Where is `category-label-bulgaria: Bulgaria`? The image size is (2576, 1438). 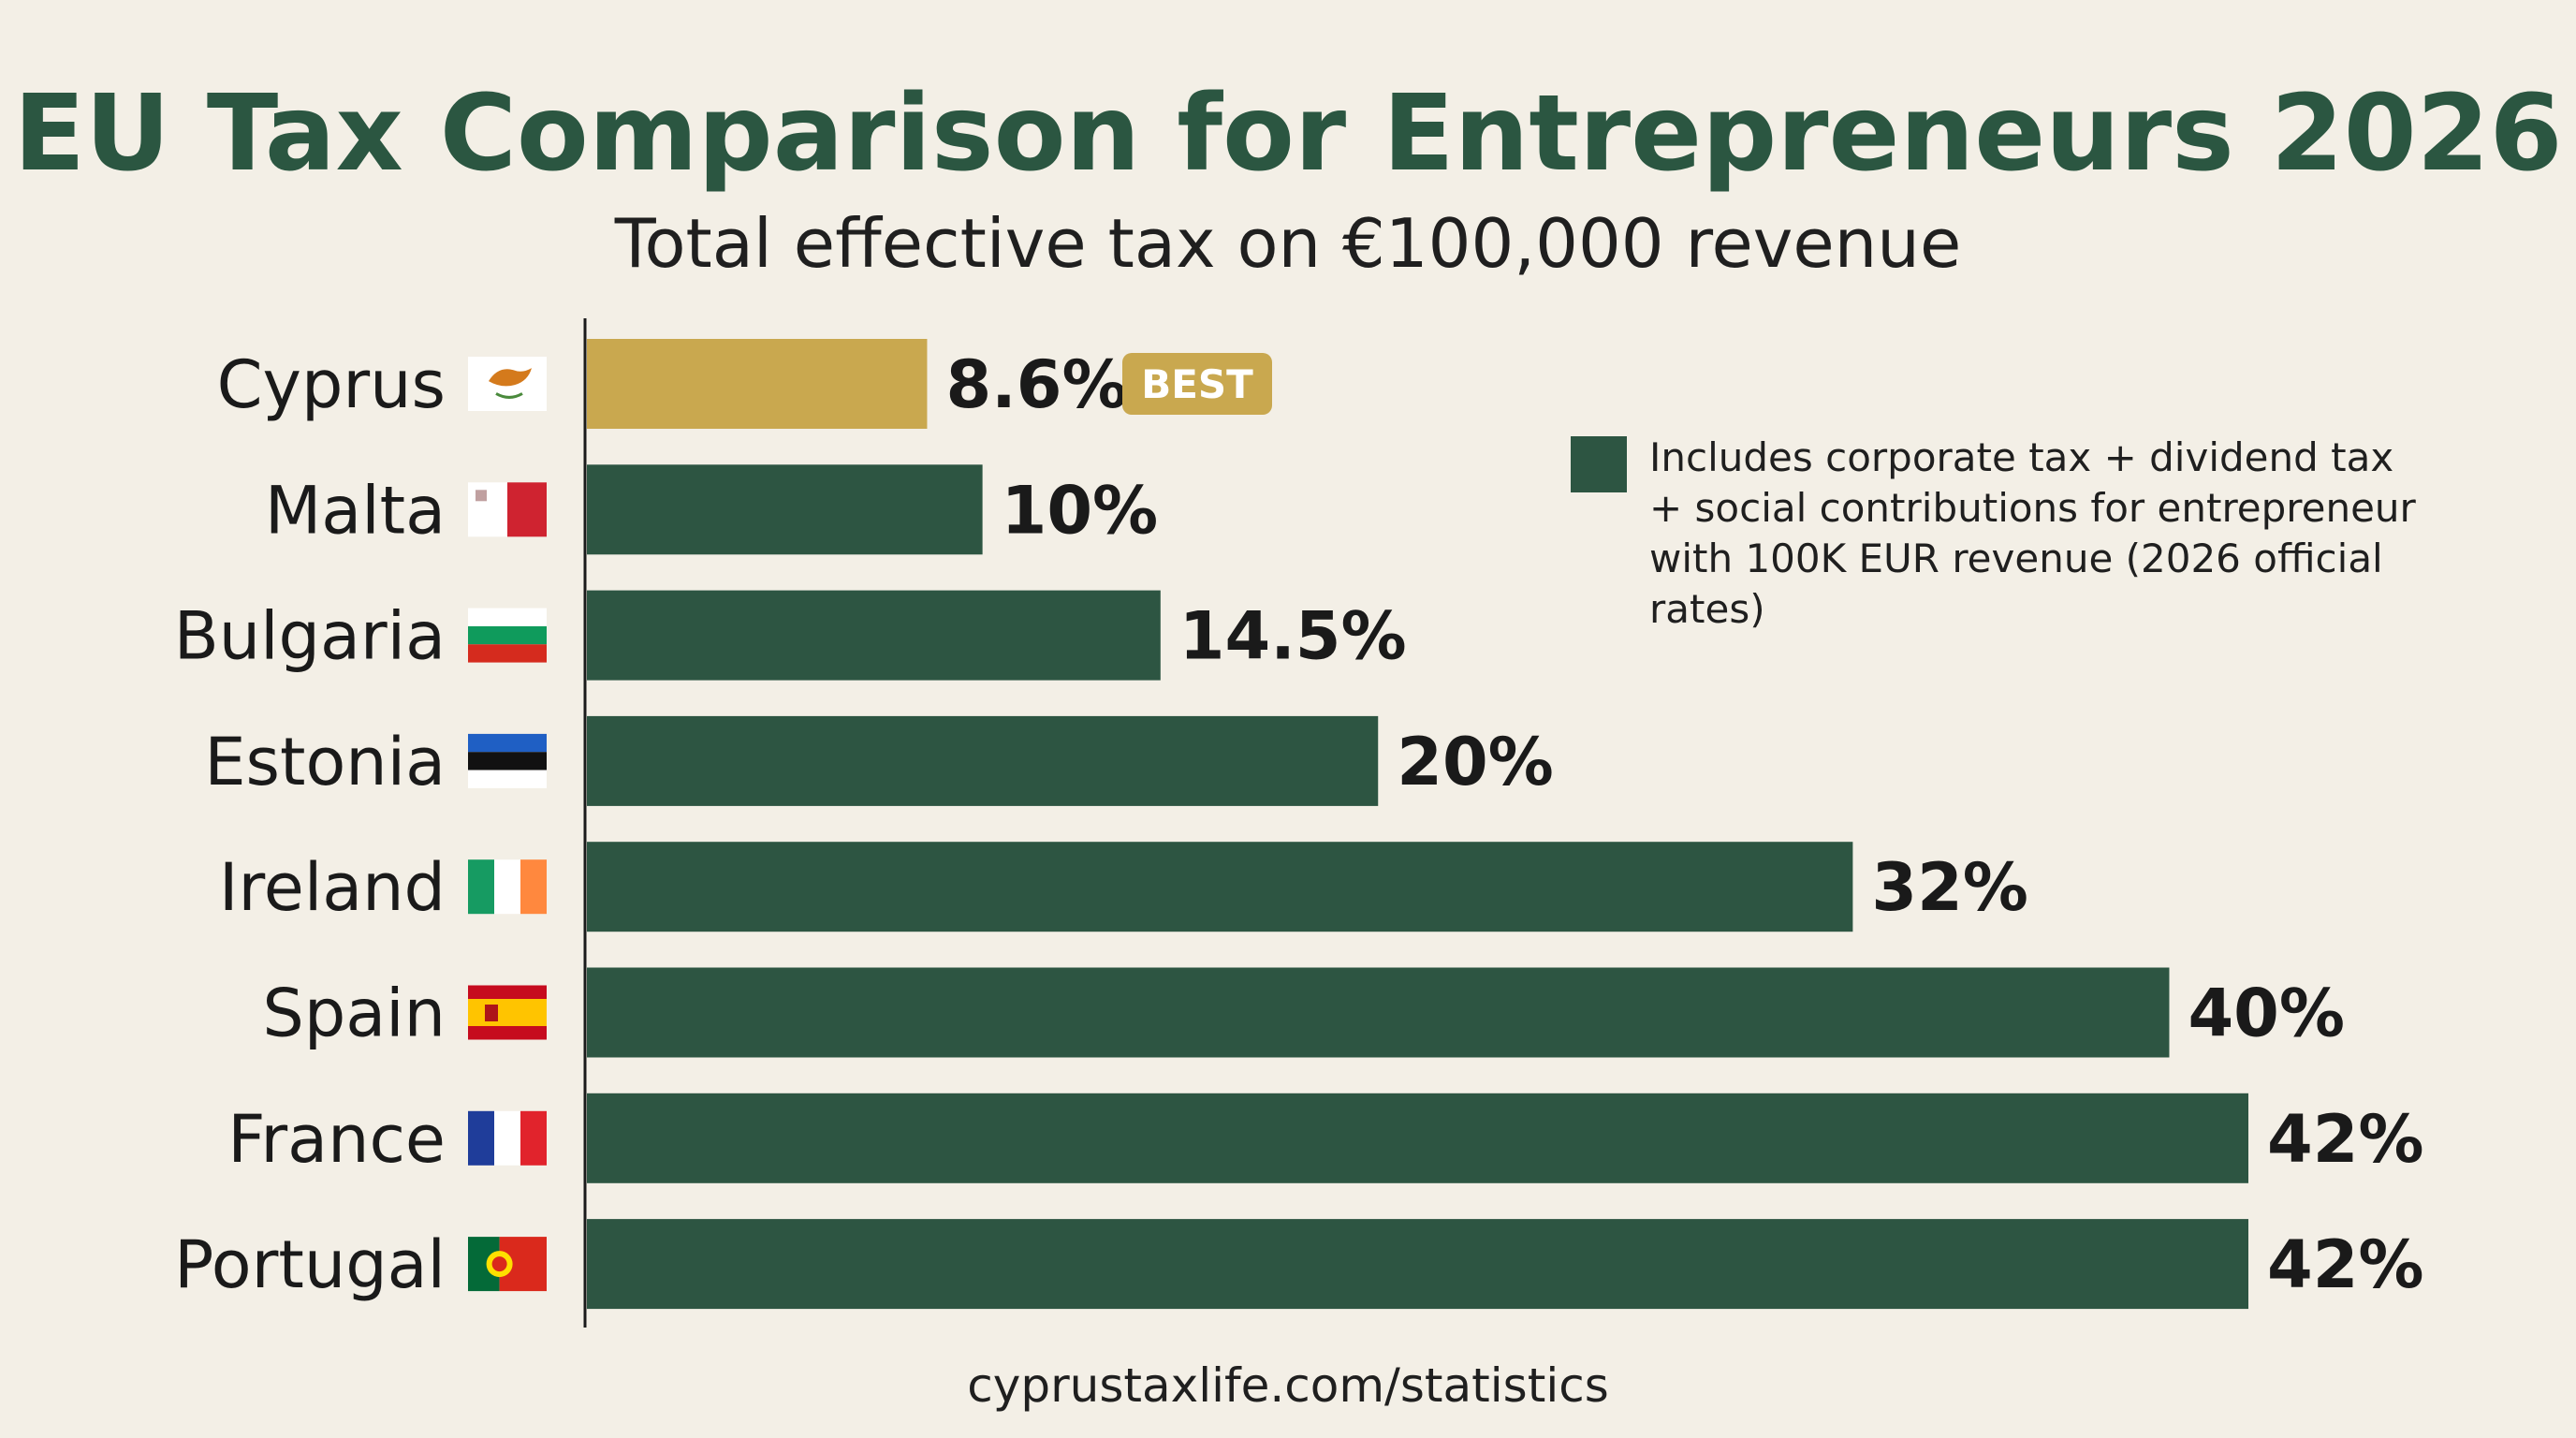
category-label-bulgaria: Bulgaria is located at coordinates (310, 636).